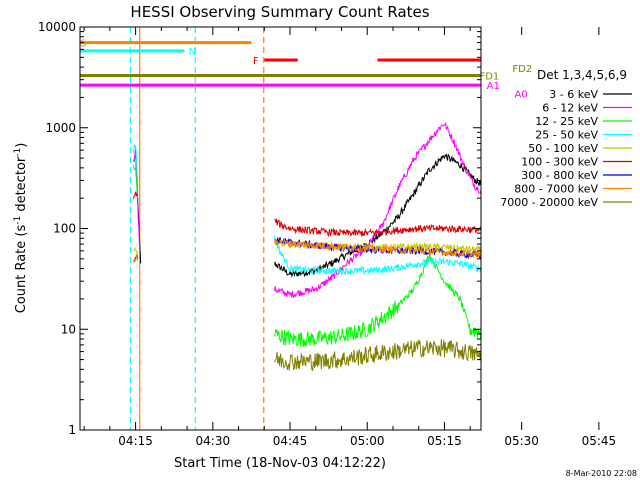 This screenshot has height=480, width=640. What do you see at coordinates (21, 269) in the screenshot?
I see `y-axis-label-main: Count Rate (s` at bounding box center [21, 269].